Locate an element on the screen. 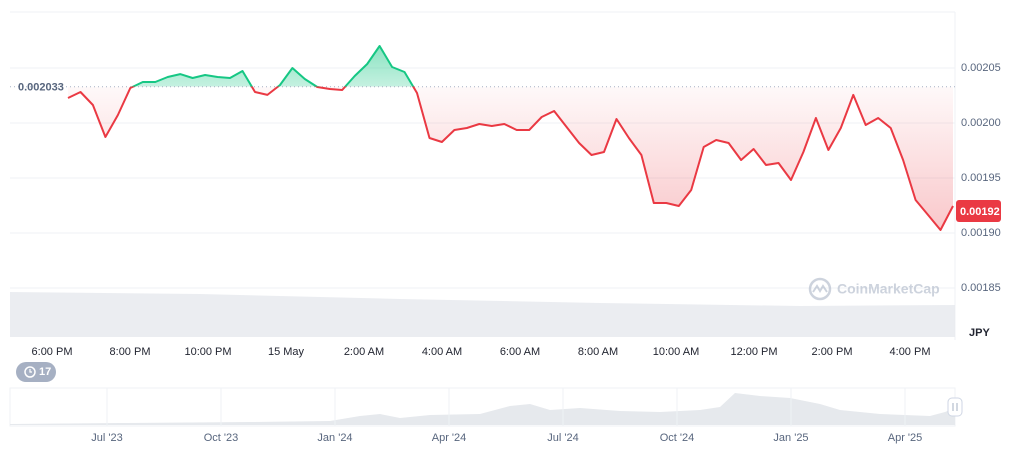  watermark-text: CoinMarketCap is located at coordinates (888, 289).